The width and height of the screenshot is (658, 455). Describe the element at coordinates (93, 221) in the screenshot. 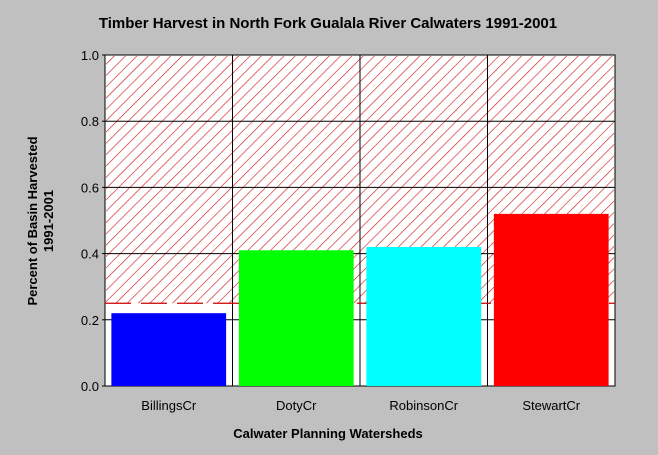

I see `y-tick-labels: 0.0 0.2 0.4 0.6 0.8 1.0` at that location.